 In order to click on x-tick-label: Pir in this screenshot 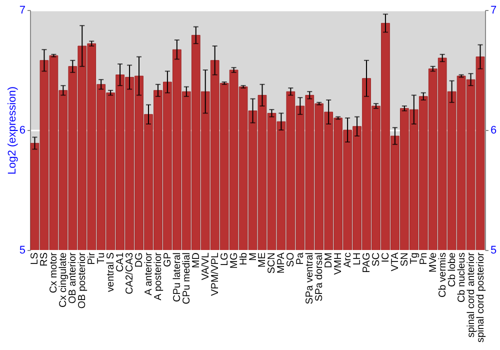, I will do `click(92, 258)`.